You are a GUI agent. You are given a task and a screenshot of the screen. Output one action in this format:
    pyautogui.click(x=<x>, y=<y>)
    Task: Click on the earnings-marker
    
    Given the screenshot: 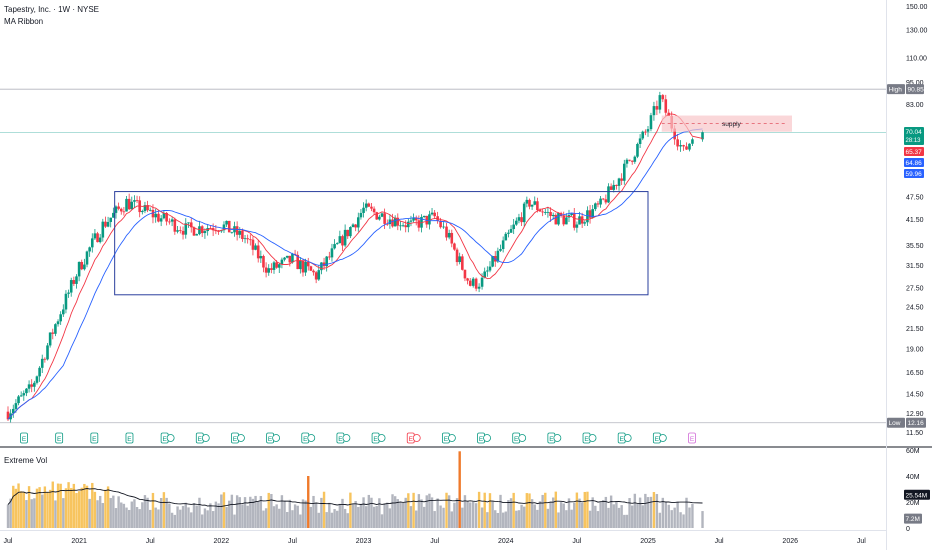 What is the action you would take?
    pyautogui.click(x=94, y=438)
    